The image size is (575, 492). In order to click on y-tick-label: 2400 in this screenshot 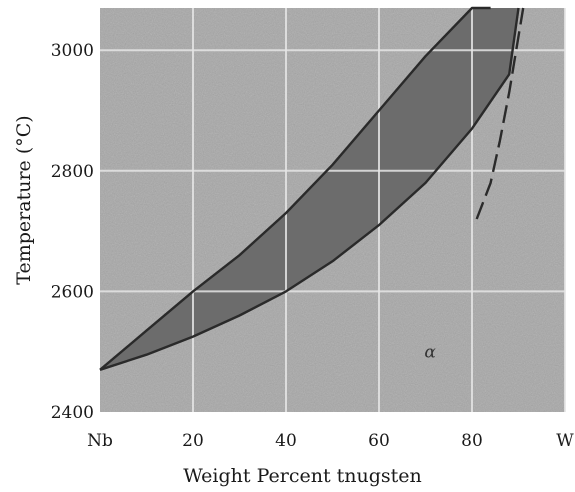, I will do `click(72, 413)`.